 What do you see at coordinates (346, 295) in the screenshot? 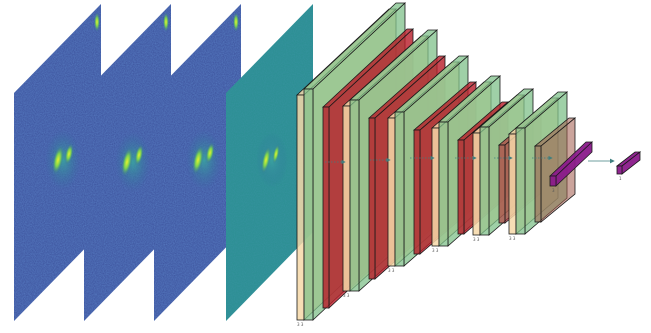
I see `block-2-label: 3 3` at bounding box center [346, 295].